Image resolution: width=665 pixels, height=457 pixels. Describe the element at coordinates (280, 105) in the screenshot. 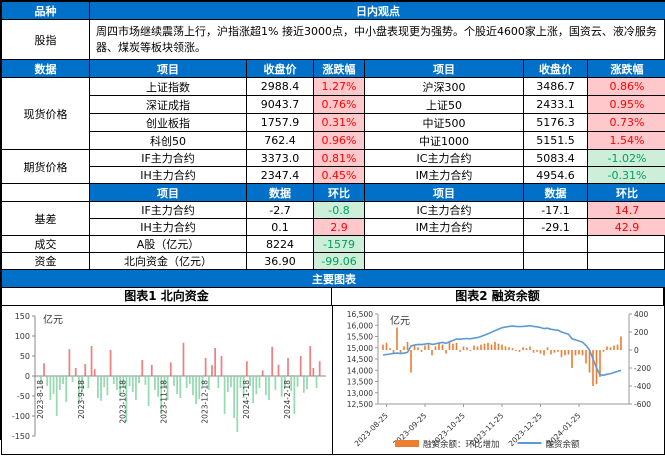

I see `close-cell: 9043.7` at that location.